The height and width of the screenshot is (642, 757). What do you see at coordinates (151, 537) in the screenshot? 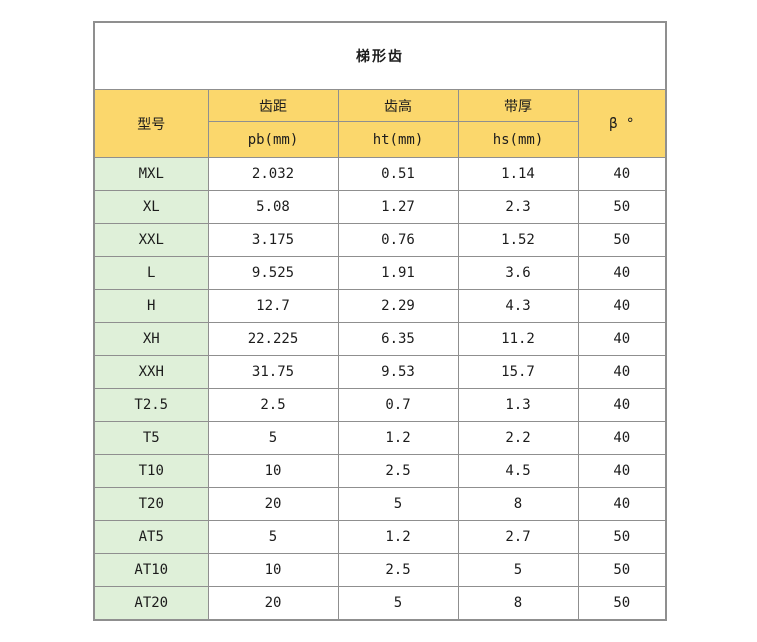
I see `cell-model: AT5` at bounding box center [151, 537].